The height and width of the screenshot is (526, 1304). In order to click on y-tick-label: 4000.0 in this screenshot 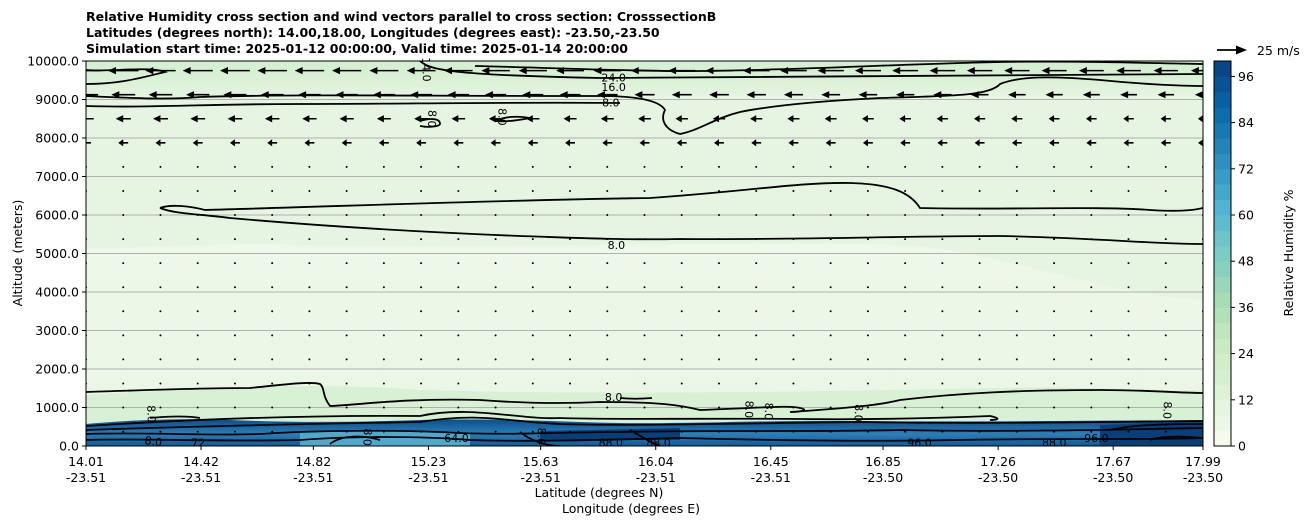, I will do `click(57, 292)`.